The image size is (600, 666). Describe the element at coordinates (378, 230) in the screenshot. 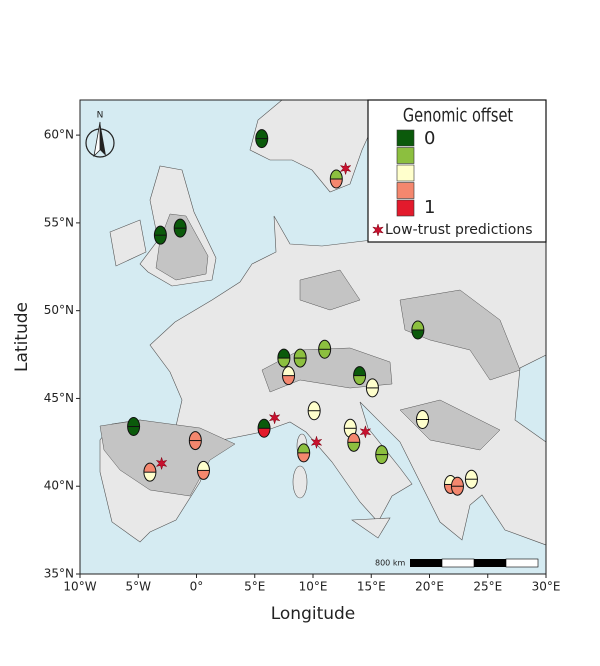

I see `legend-star` at that location.